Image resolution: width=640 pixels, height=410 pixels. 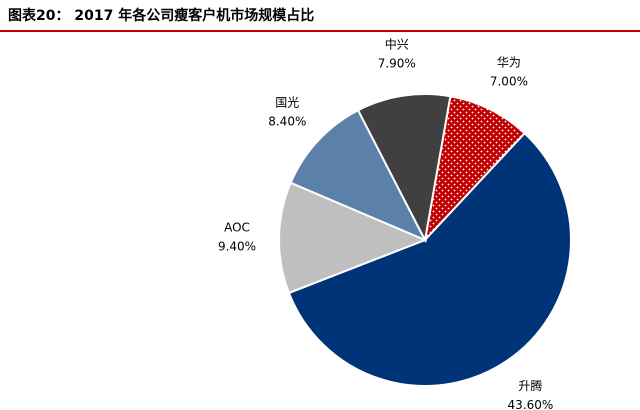 What do you see at coordinates (287, 103) in the screenshot?
I see `slice-label: 国光` at bounding box center [287, 103].